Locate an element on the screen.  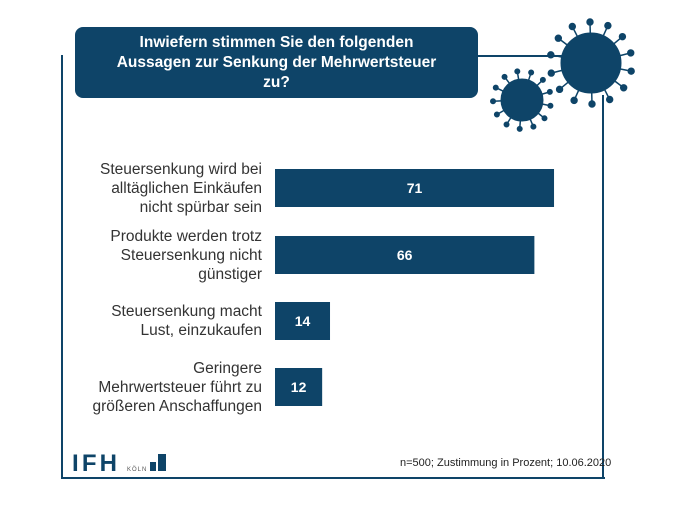
frame-bottom is located at coordinates (333, 478).